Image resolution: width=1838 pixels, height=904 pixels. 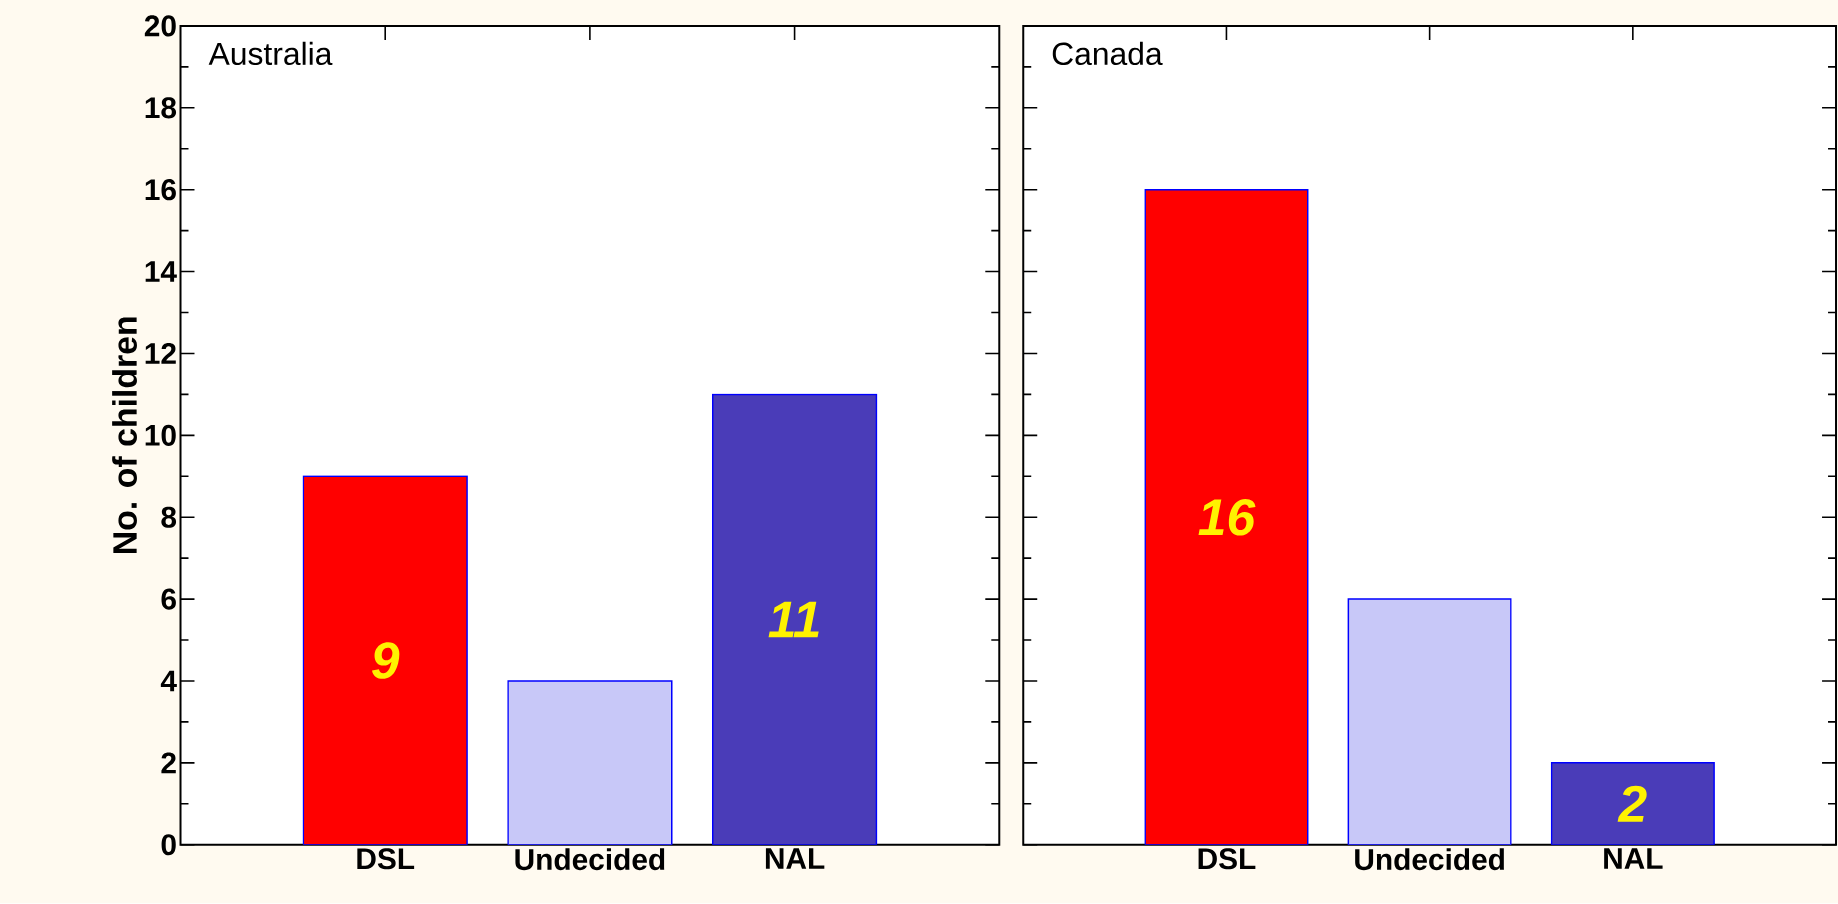 I want to click on chart-title: Canada, so click(x=1107, y=53).